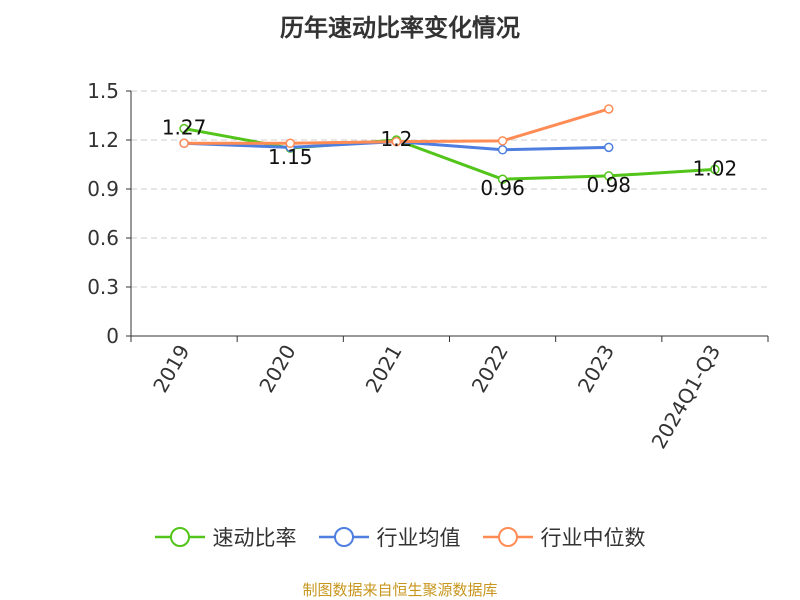 The width and height of the screenshot is (800, 600). I want to click on legend-label: 行业中位数, so click(593, 538).